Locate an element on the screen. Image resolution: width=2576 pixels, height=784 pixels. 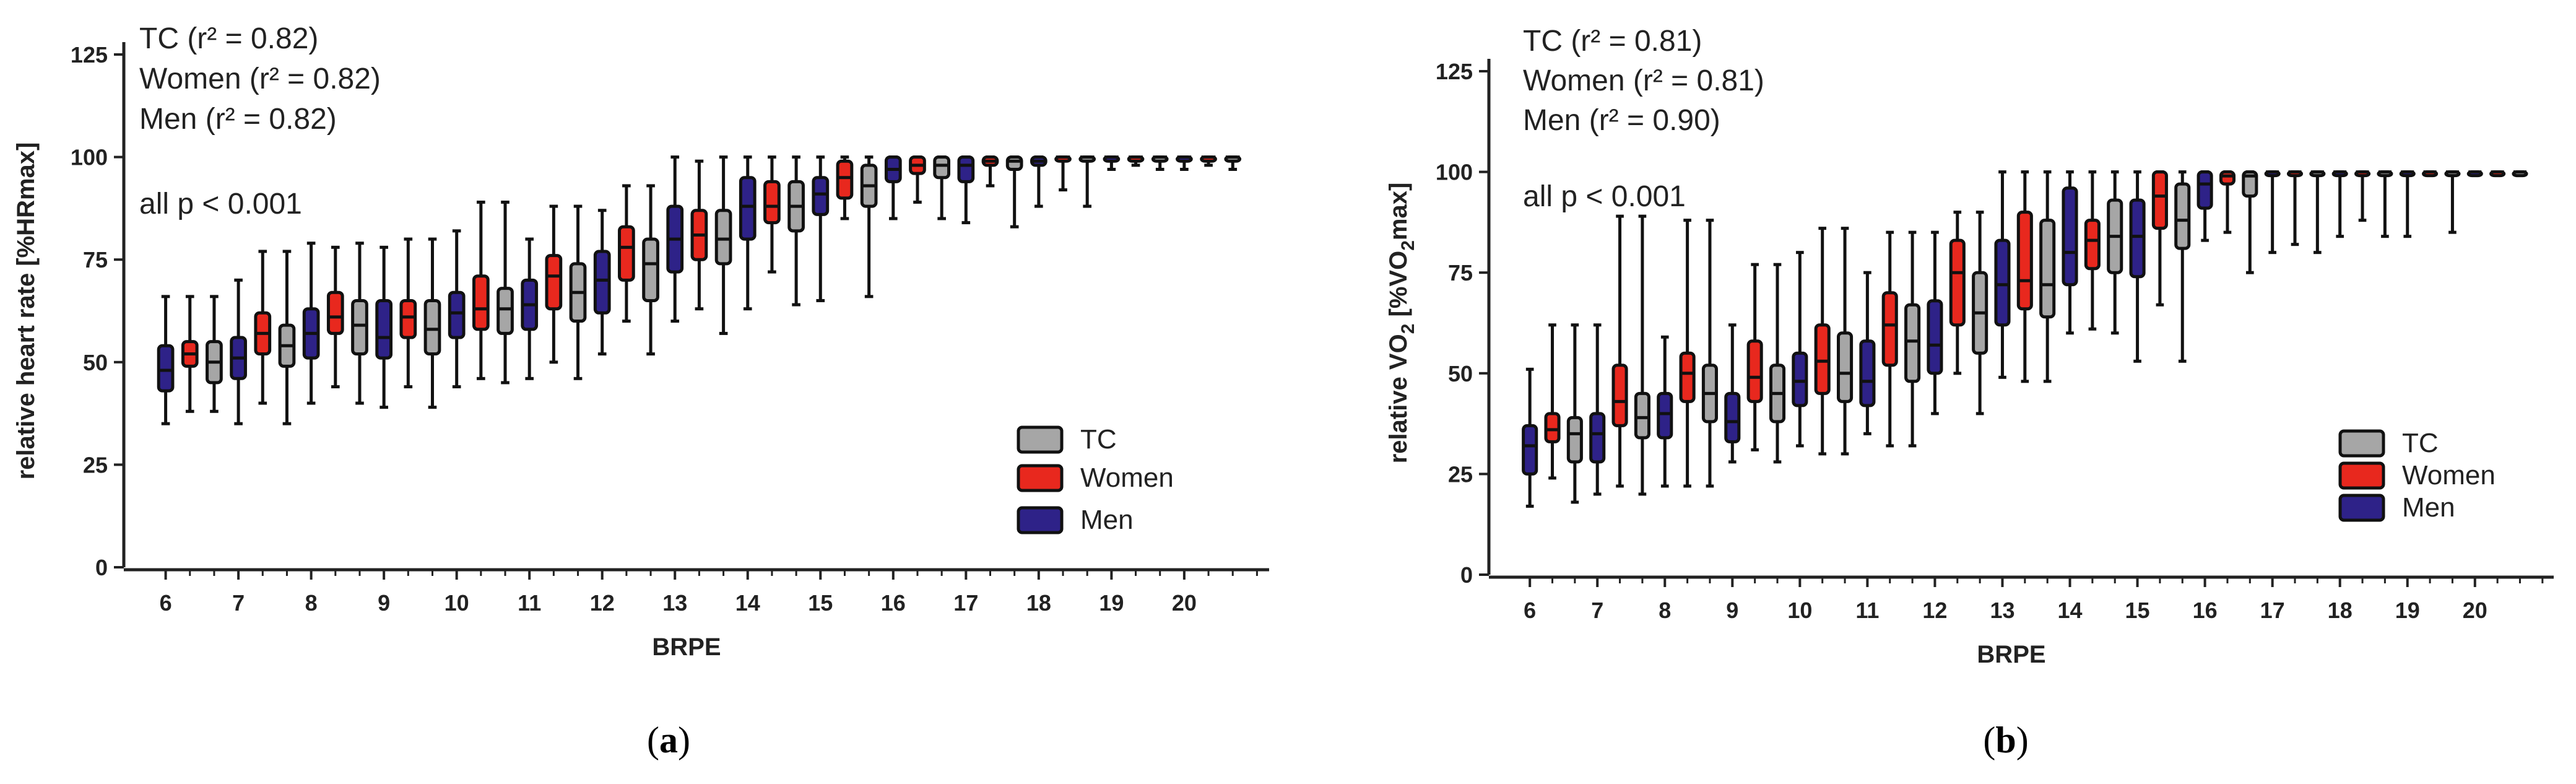
x-tick-label: 6 is located at coordinates (1530, 611).